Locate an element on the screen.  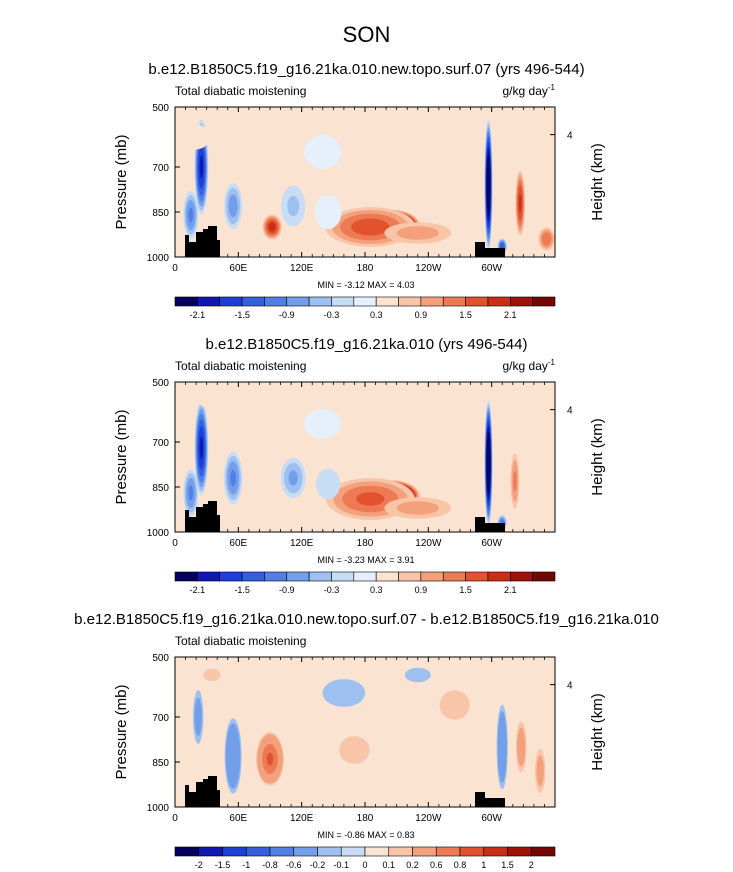
right-tick-label: 4 is located at coordinates (570, 136).